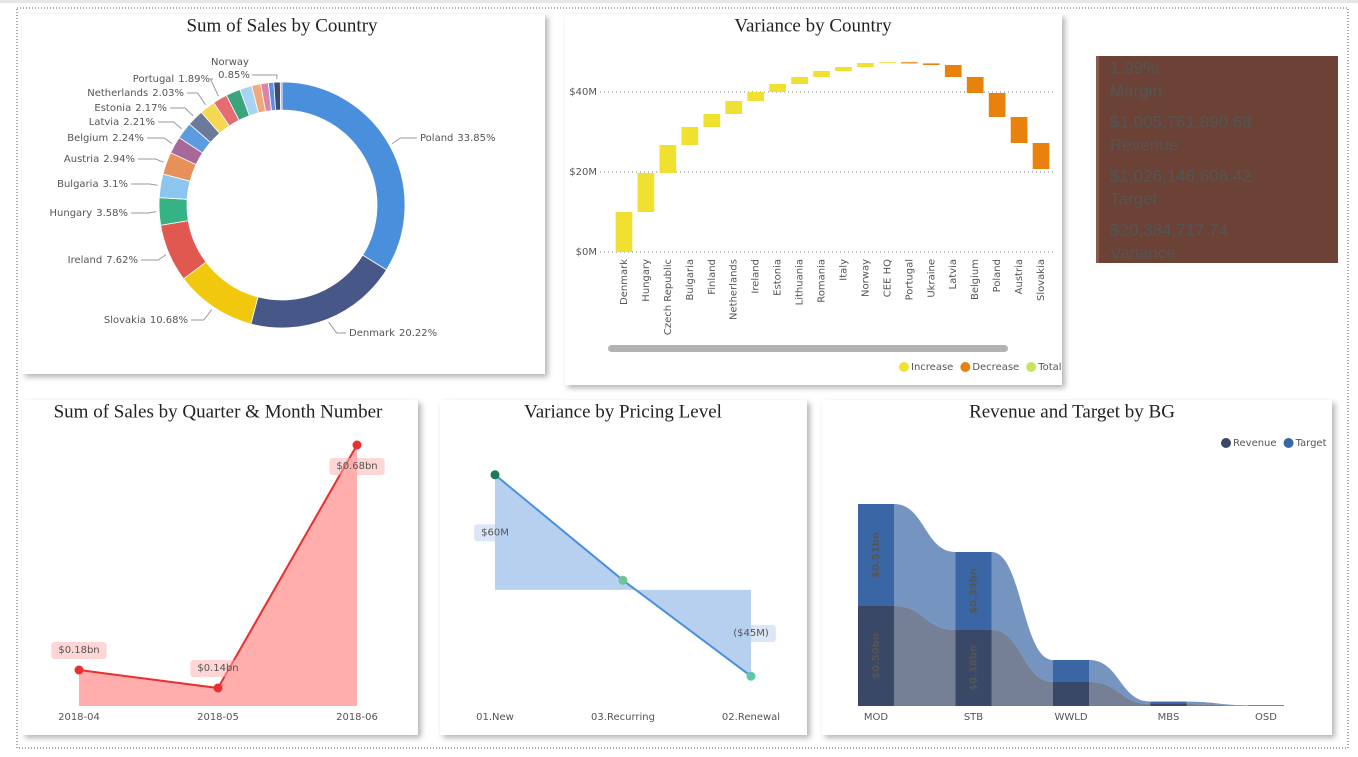  I want to click on pie-label: Ireland 7.62%, so click(103, 260).